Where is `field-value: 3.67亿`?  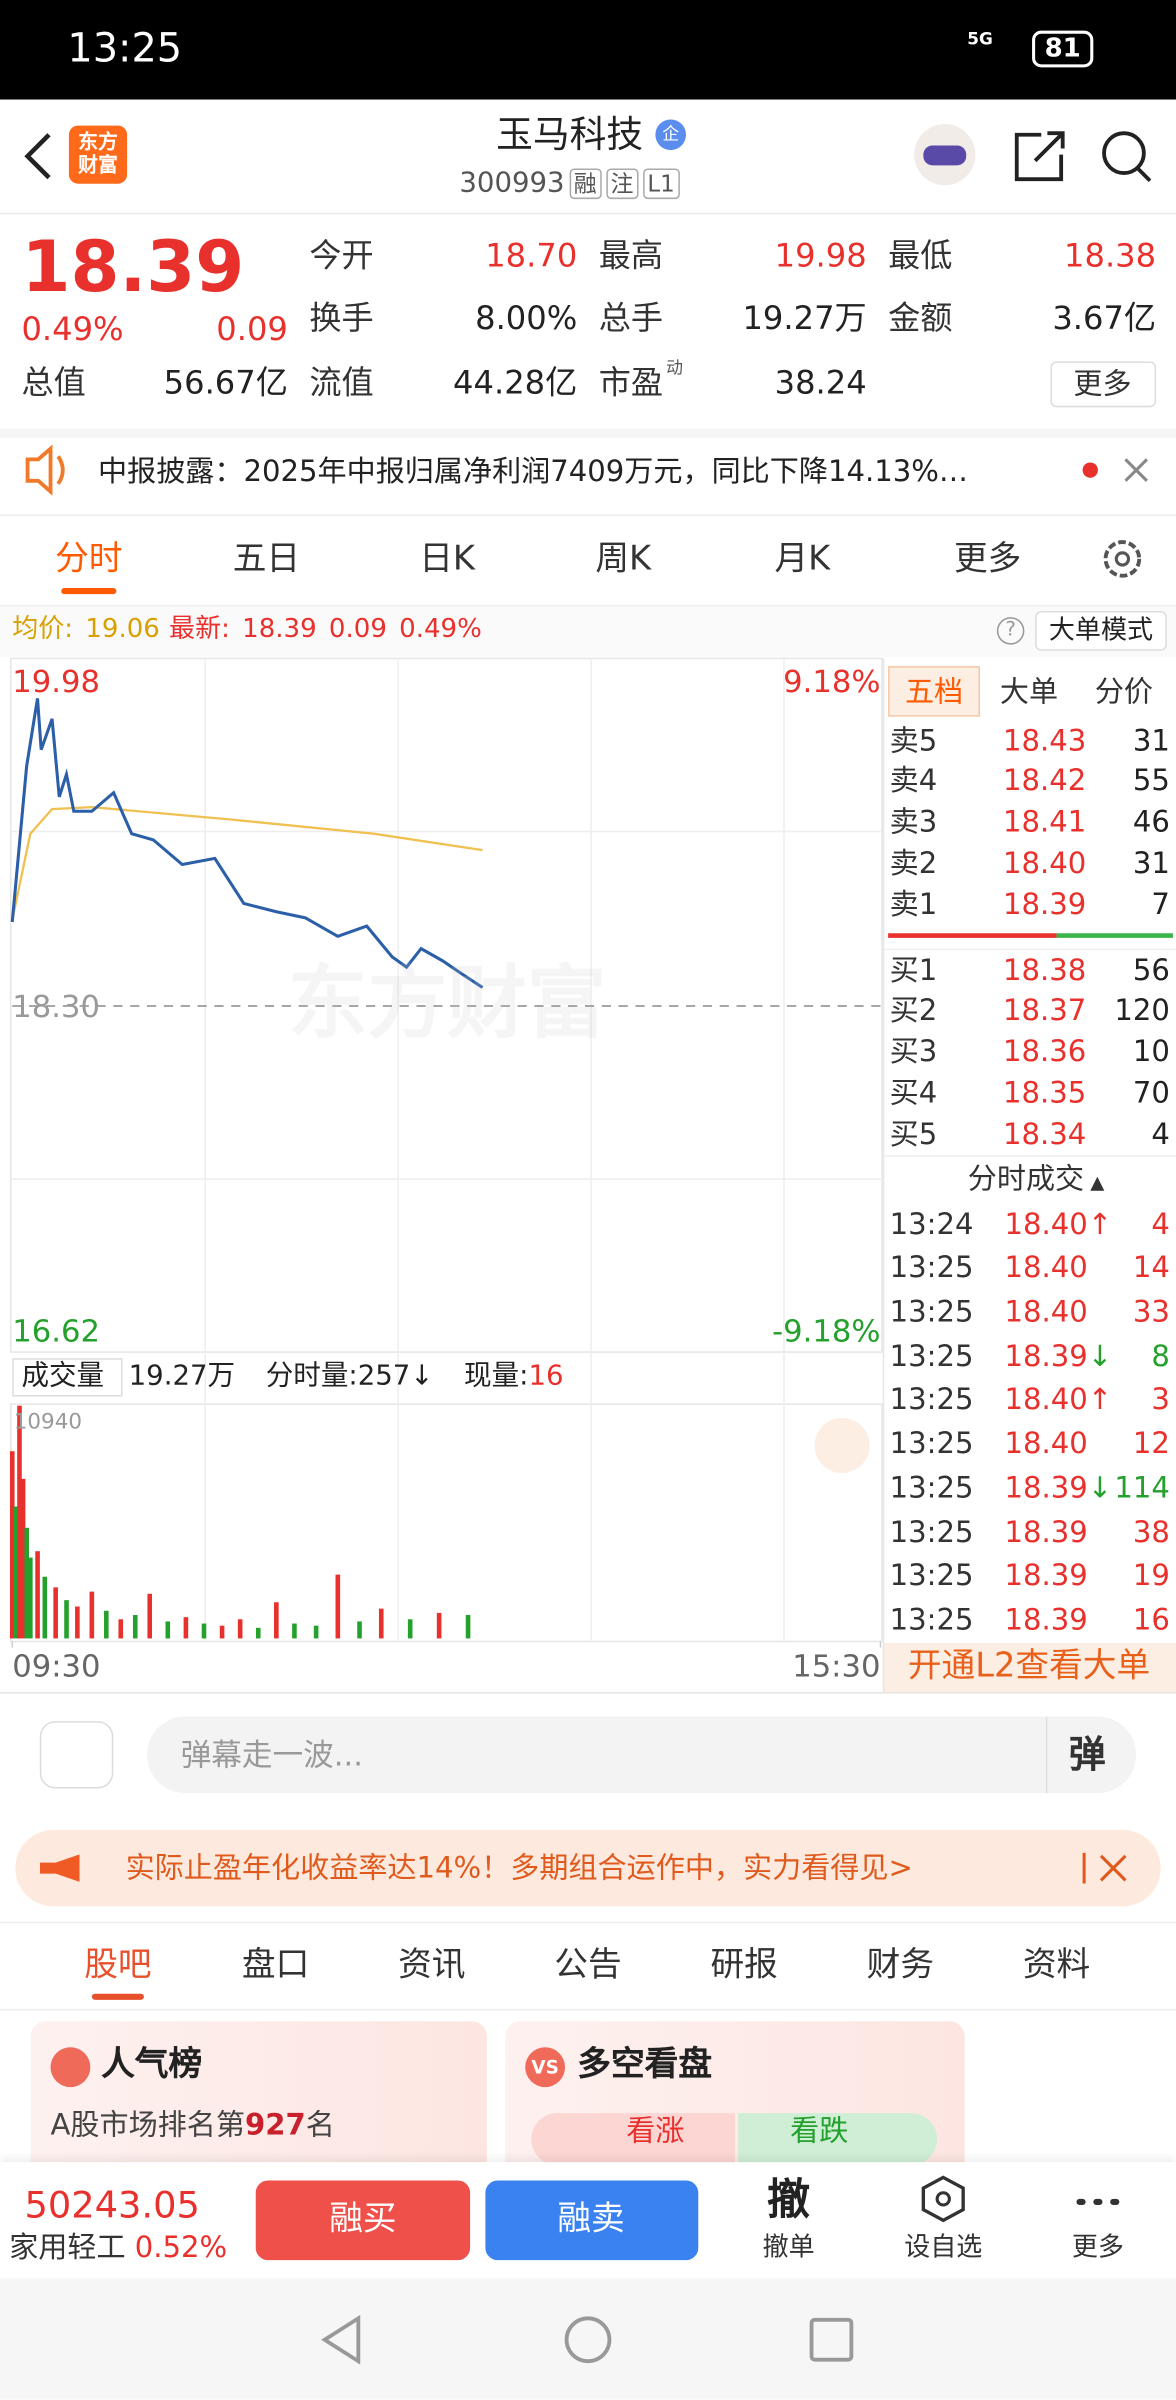 field-value: 3.67亿 is located at coordinates (1104, 319).